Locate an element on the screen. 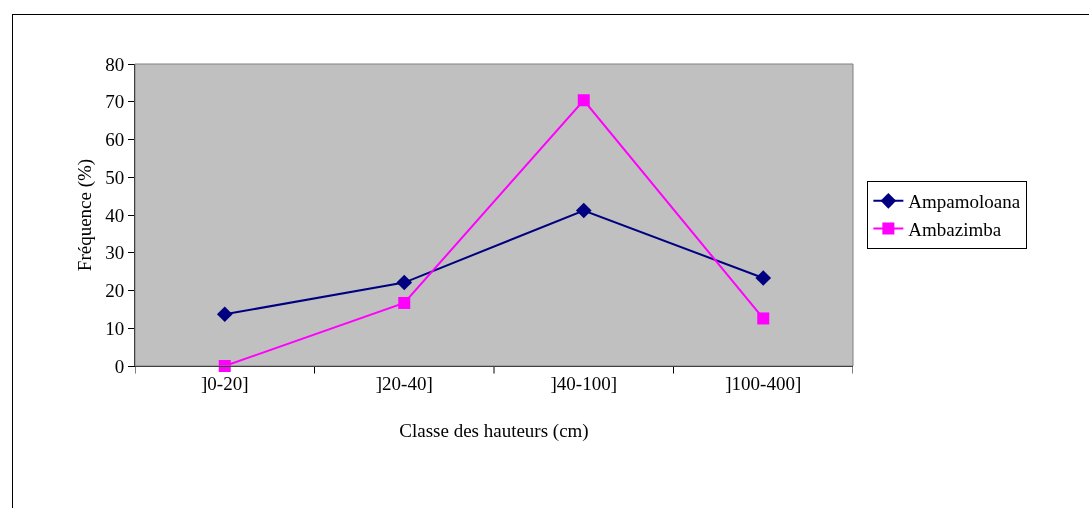  y-tick-label: 60 is located at coordinates (115, 140).